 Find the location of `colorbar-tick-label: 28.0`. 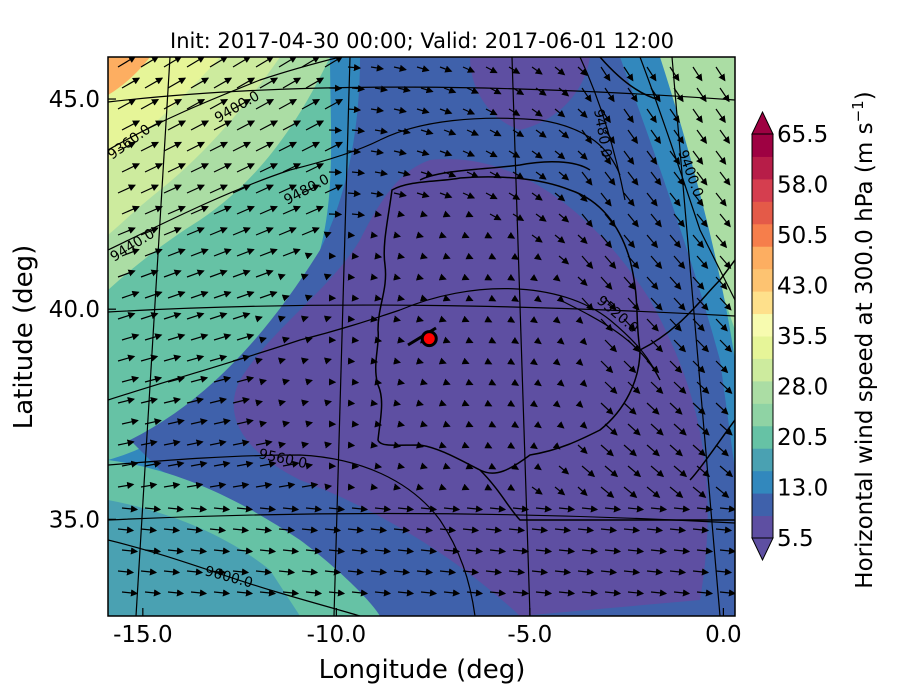

colorbar-tick-label: 28.0 is located at coordinates (802, 388).